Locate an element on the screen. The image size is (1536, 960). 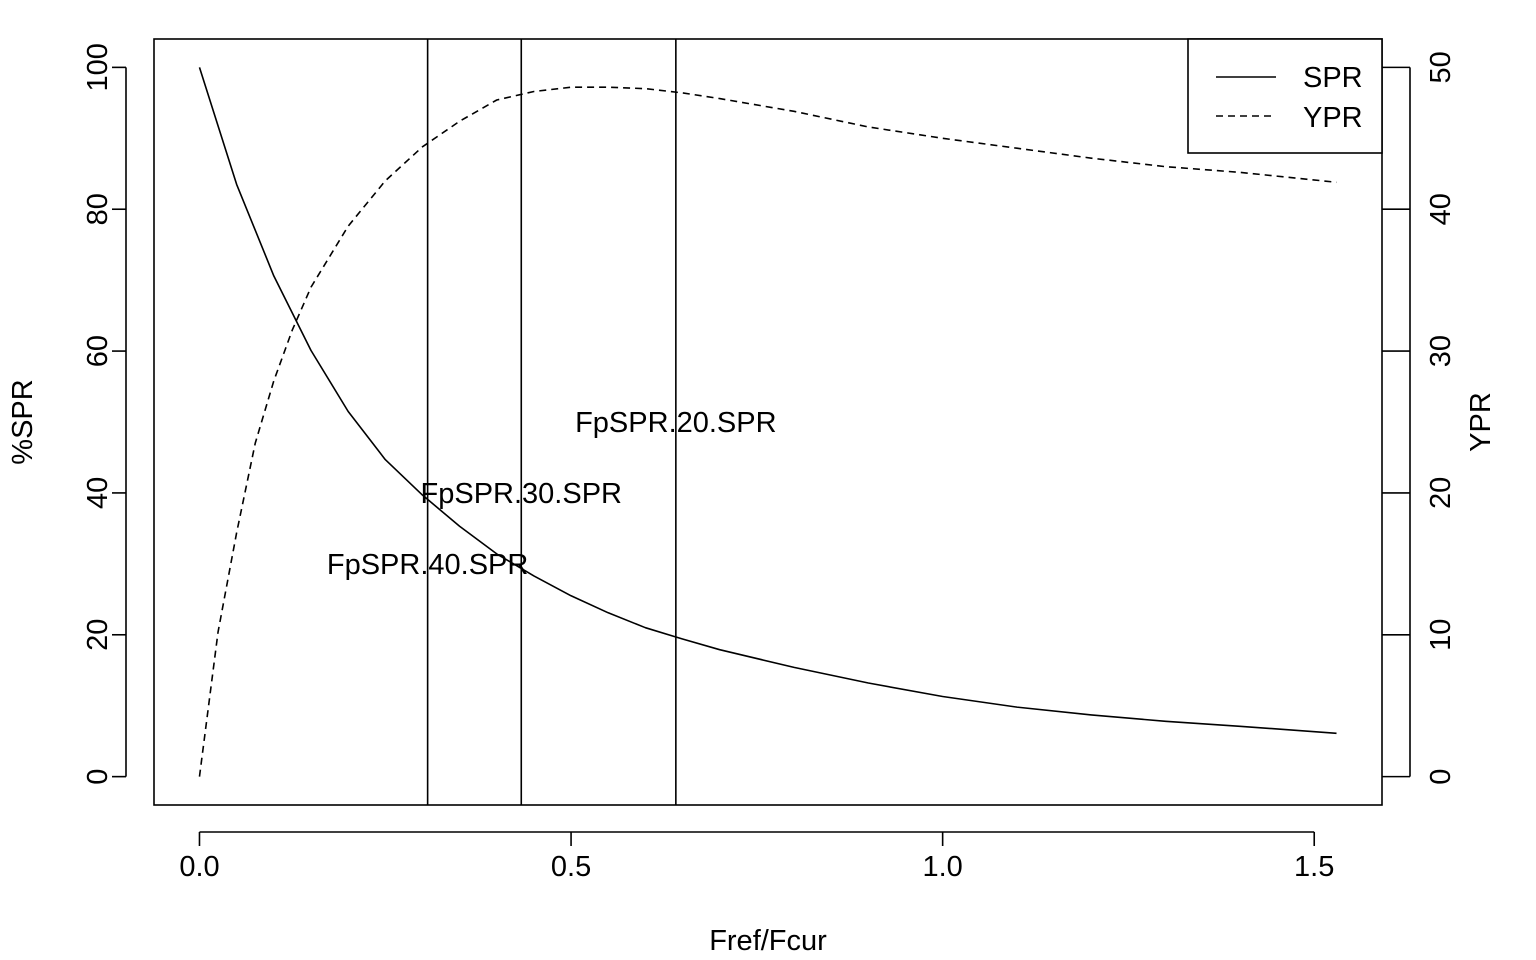
x-tick-label: 0.0 is located at coordinates (199, 867).